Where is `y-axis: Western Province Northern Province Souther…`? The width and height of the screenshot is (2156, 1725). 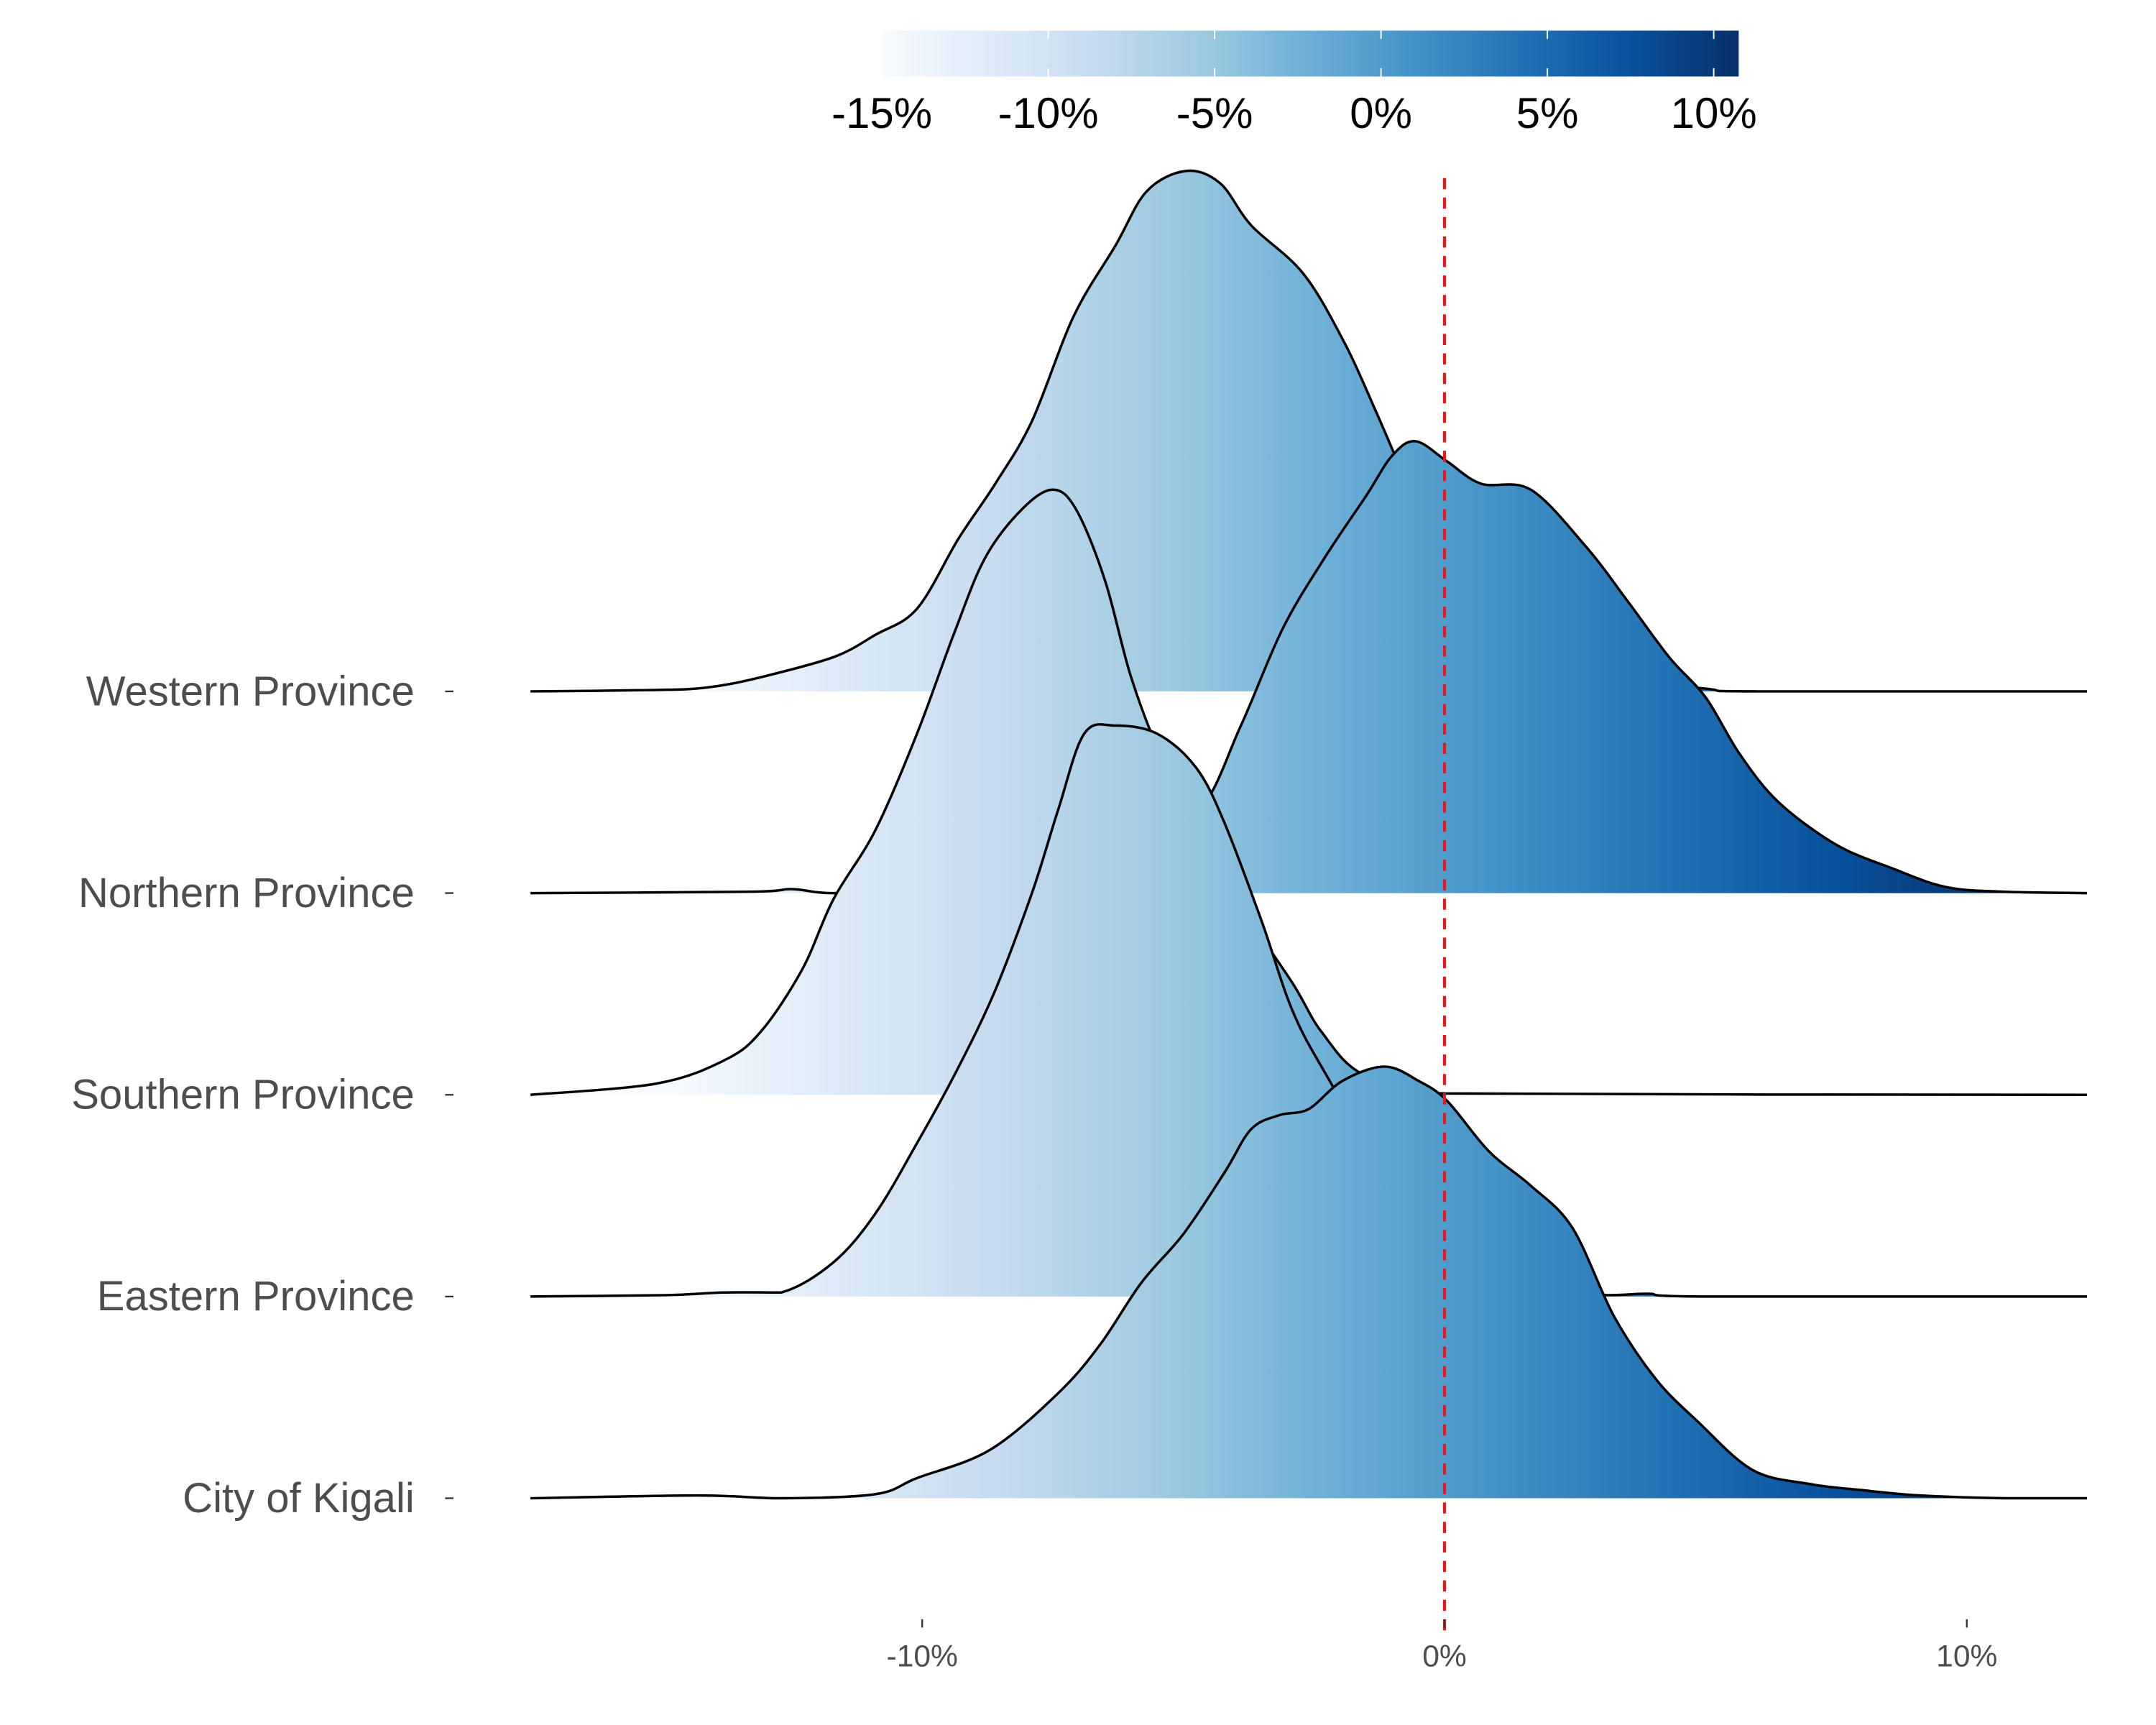 y-axis: Western Province Northern Province Souther… is located at coordinates (262, 1095).